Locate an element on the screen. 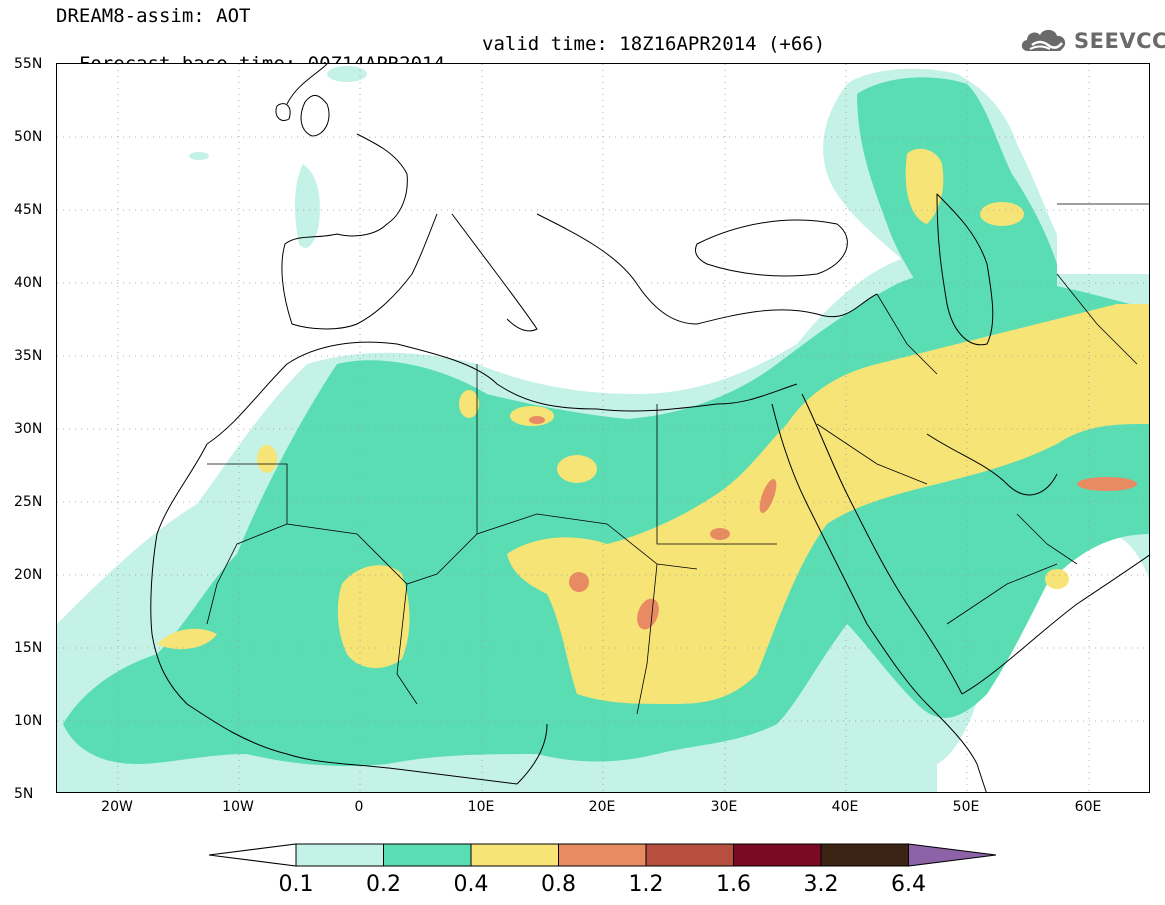 The height and width of the screenshot is (905, 1165). lat-label: 40N is located at coordinates (28, 283).